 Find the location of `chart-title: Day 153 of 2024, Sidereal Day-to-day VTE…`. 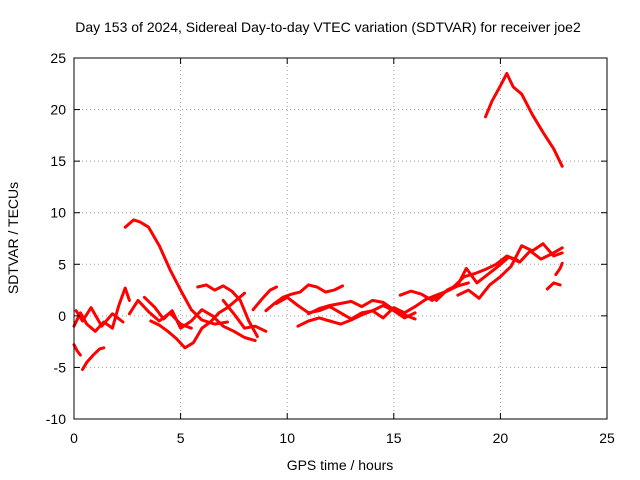

chart-title: Day 153 of 2024, Sidereal Day-to-day VTE… is located at coordinates (328, 27).